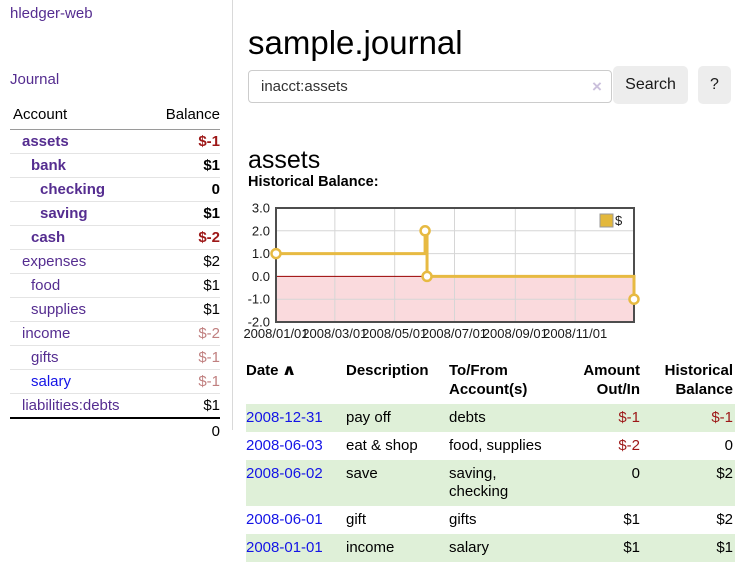  Describe the element at coordinates (64, 213) in the screenshot. I see `account-link: saving` at that location.